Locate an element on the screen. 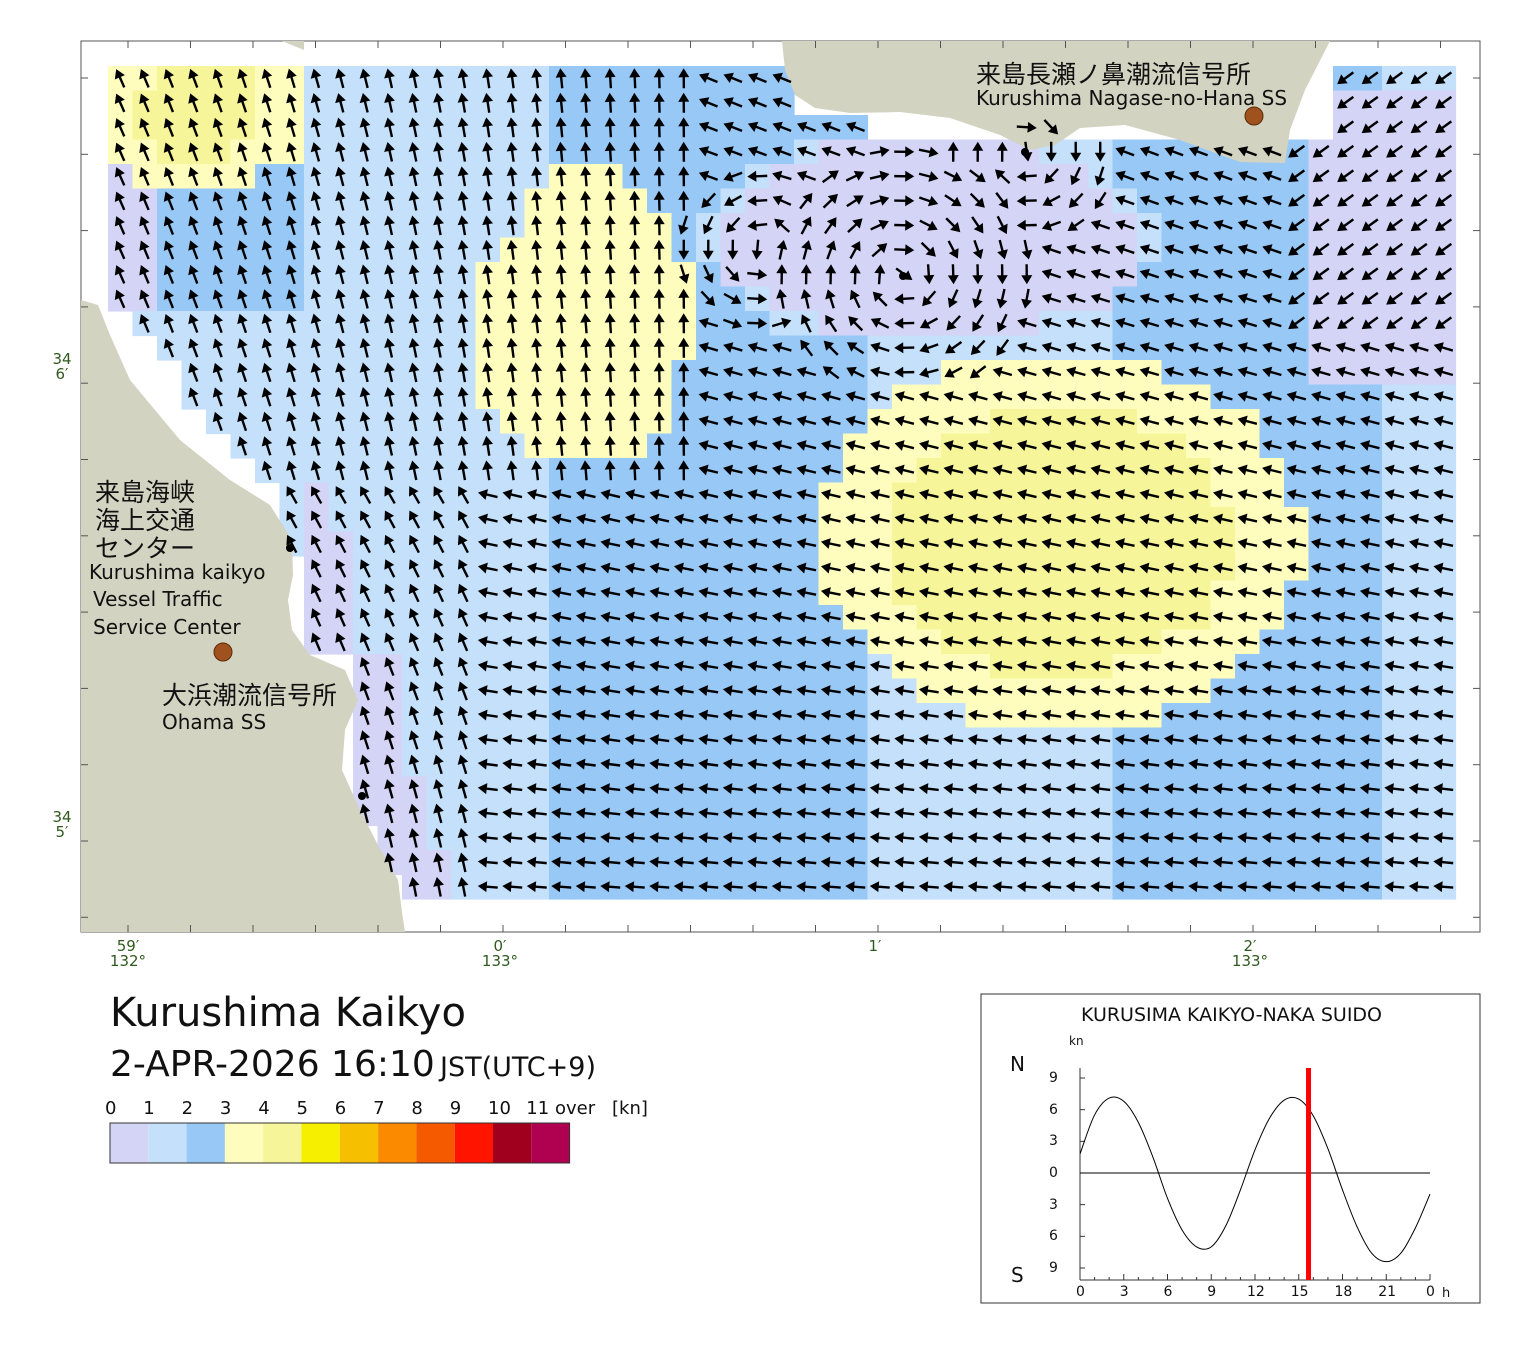 The width and height of the screenshot is (1520, 1353). tide-x-tick-label: 15 is located at coordinates (1299, 1292).